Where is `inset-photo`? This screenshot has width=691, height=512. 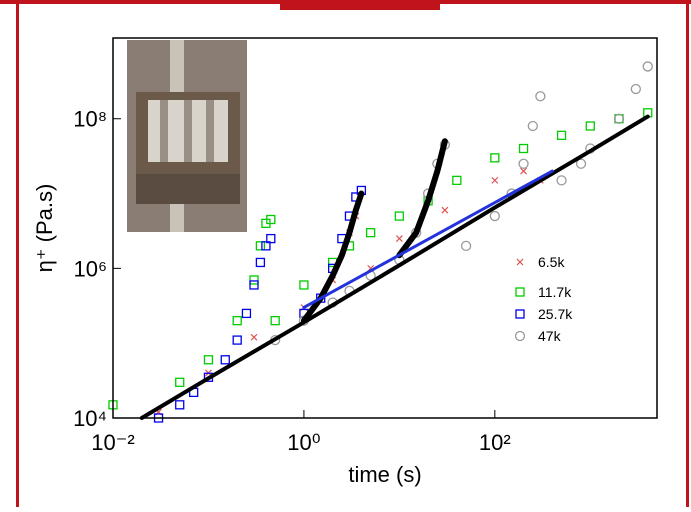
inset-photo is located at coordinates (187, 136).